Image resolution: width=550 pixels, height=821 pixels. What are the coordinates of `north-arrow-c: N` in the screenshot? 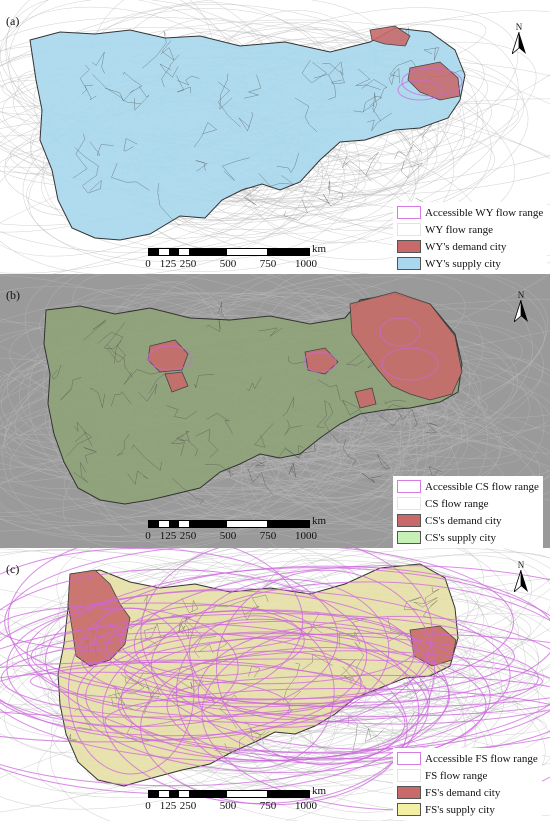 It's located at (521, 576).